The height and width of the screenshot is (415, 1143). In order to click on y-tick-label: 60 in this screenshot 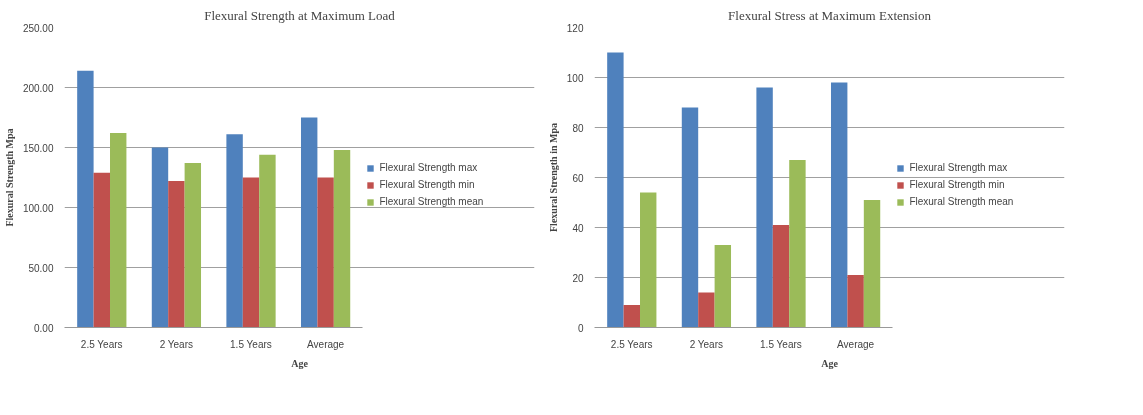, I will do `click(578, 178)`.